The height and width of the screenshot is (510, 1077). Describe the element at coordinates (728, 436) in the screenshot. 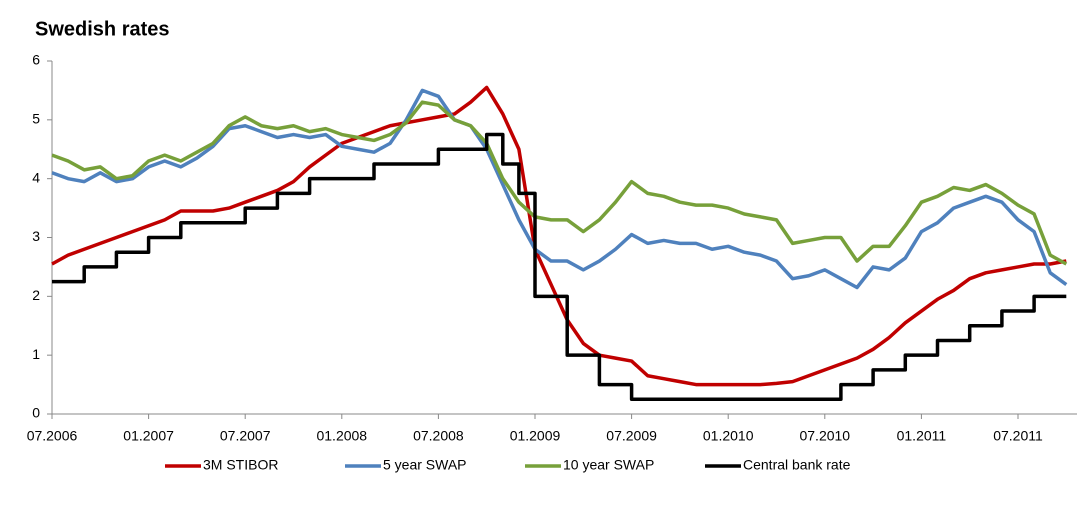

I see `x-tick-label: 01.2010` at that location.